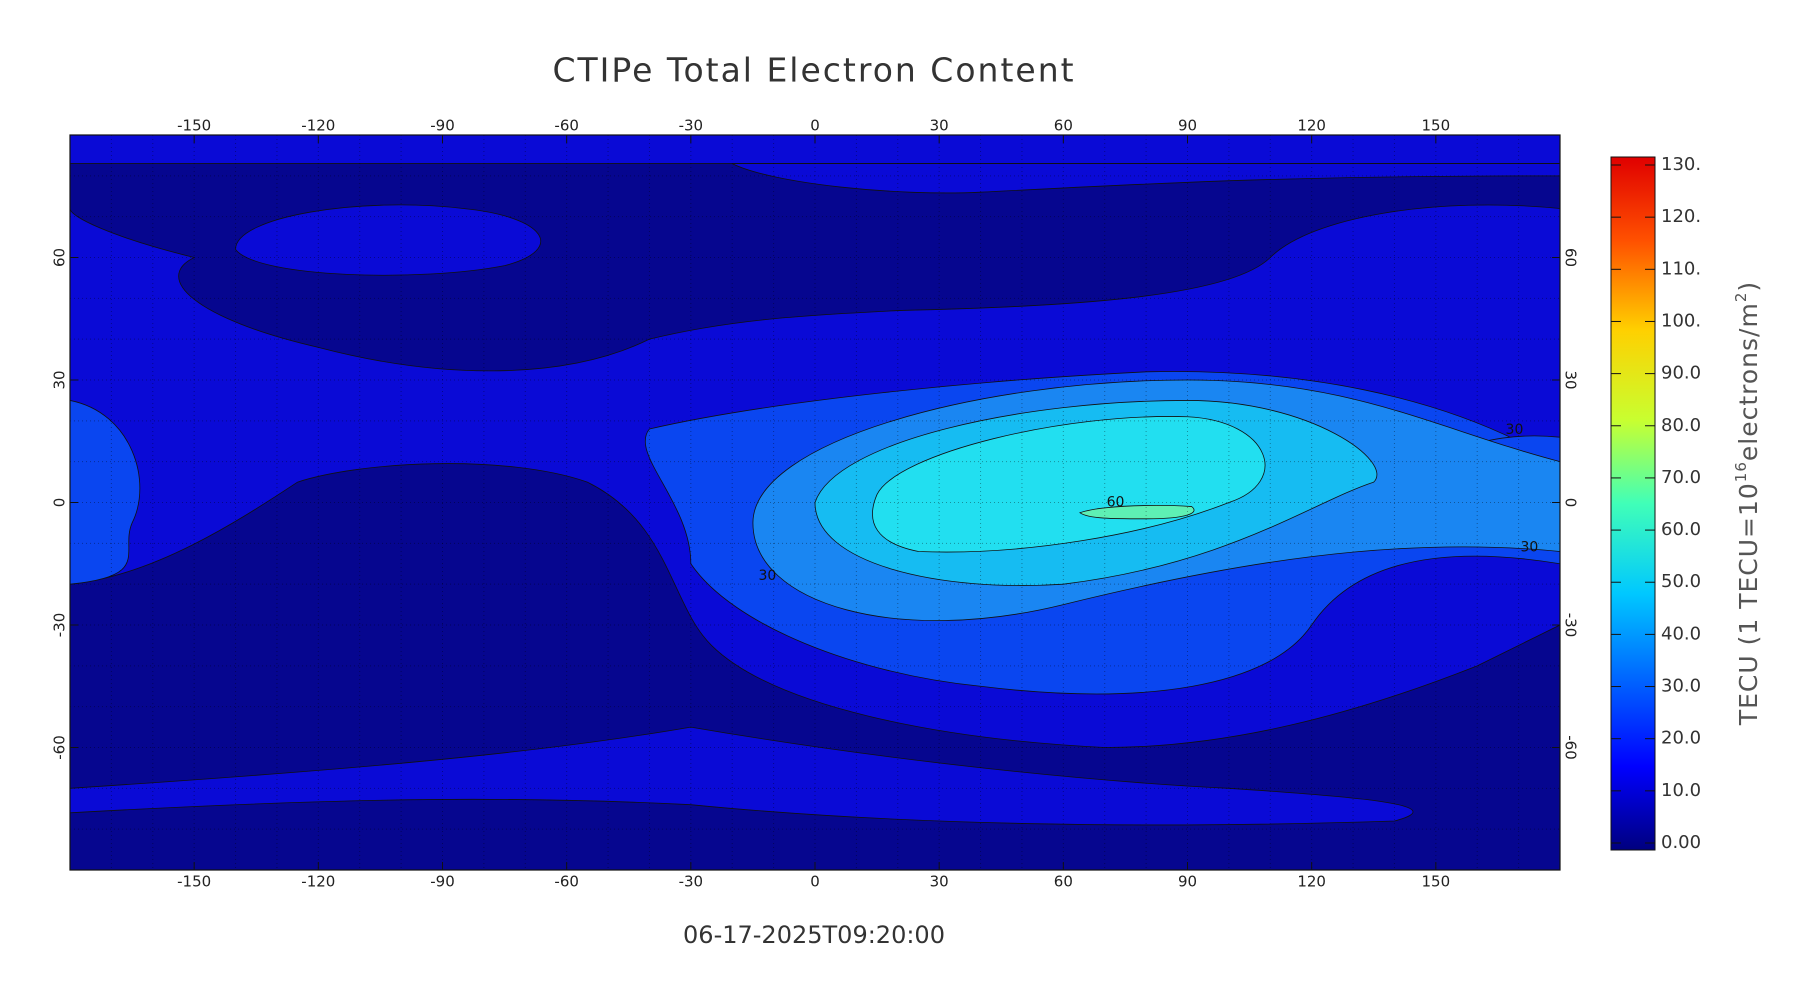  Describe the element at coordinates (1681, 268) in the screenshot. I see `colorbar-tick-label: 110.` at that location.